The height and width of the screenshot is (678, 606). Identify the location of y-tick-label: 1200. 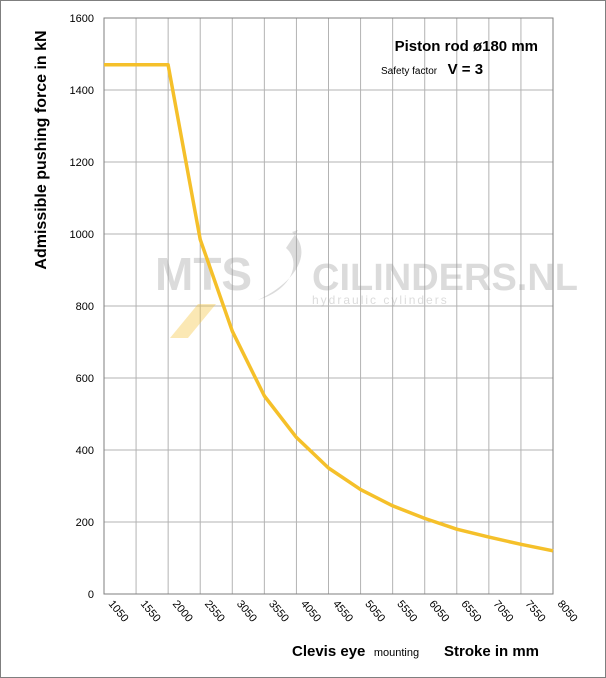
(82, 163).